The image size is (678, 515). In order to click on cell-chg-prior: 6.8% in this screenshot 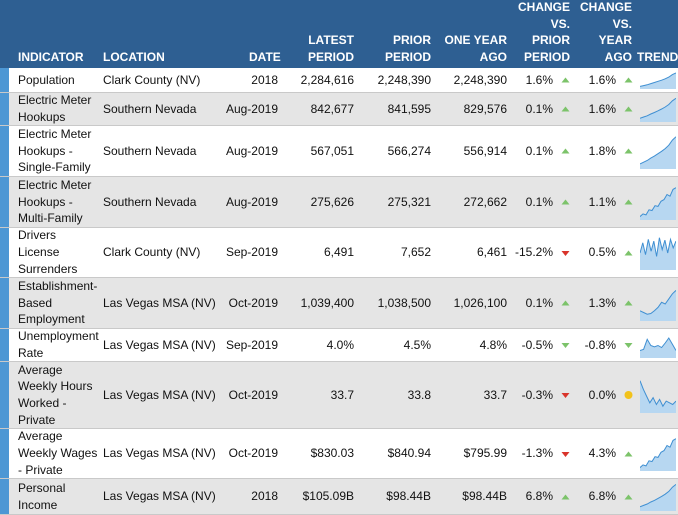, I will do `click(539, 496)`.